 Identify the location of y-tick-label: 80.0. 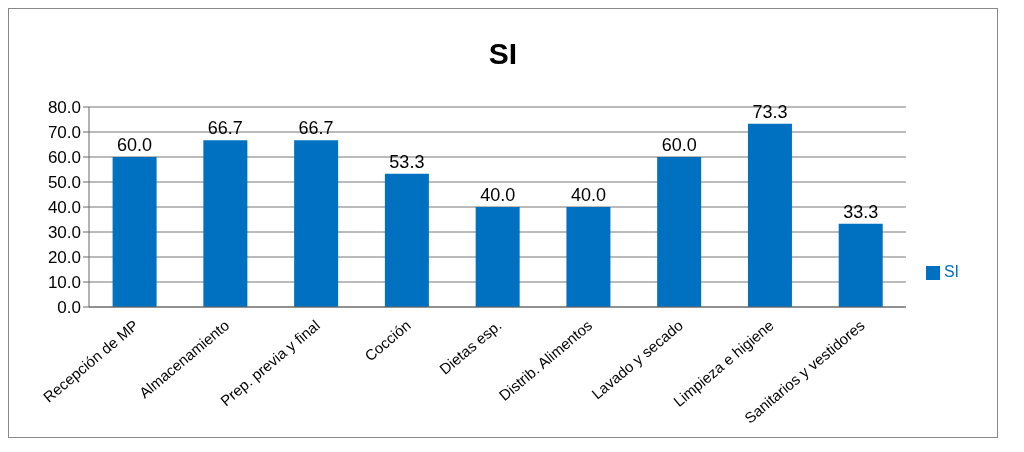
(64, 108).